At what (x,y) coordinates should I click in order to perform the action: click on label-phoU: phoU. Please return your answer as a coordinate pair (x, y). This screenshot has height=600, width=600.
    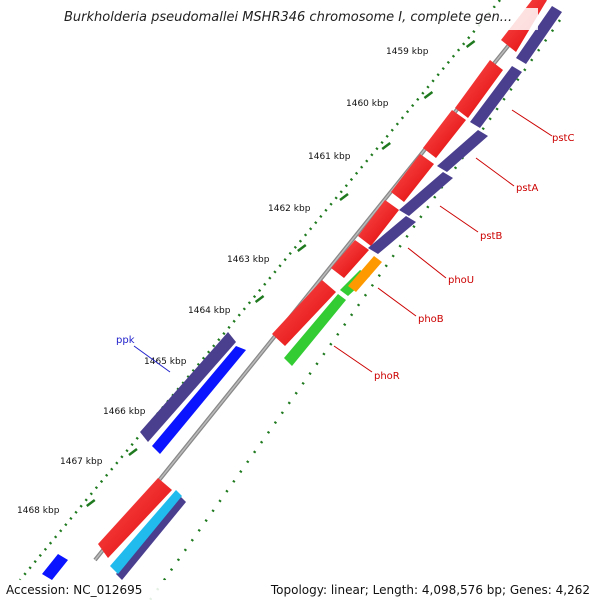
    Looking at the image, I should click on (461, 280).